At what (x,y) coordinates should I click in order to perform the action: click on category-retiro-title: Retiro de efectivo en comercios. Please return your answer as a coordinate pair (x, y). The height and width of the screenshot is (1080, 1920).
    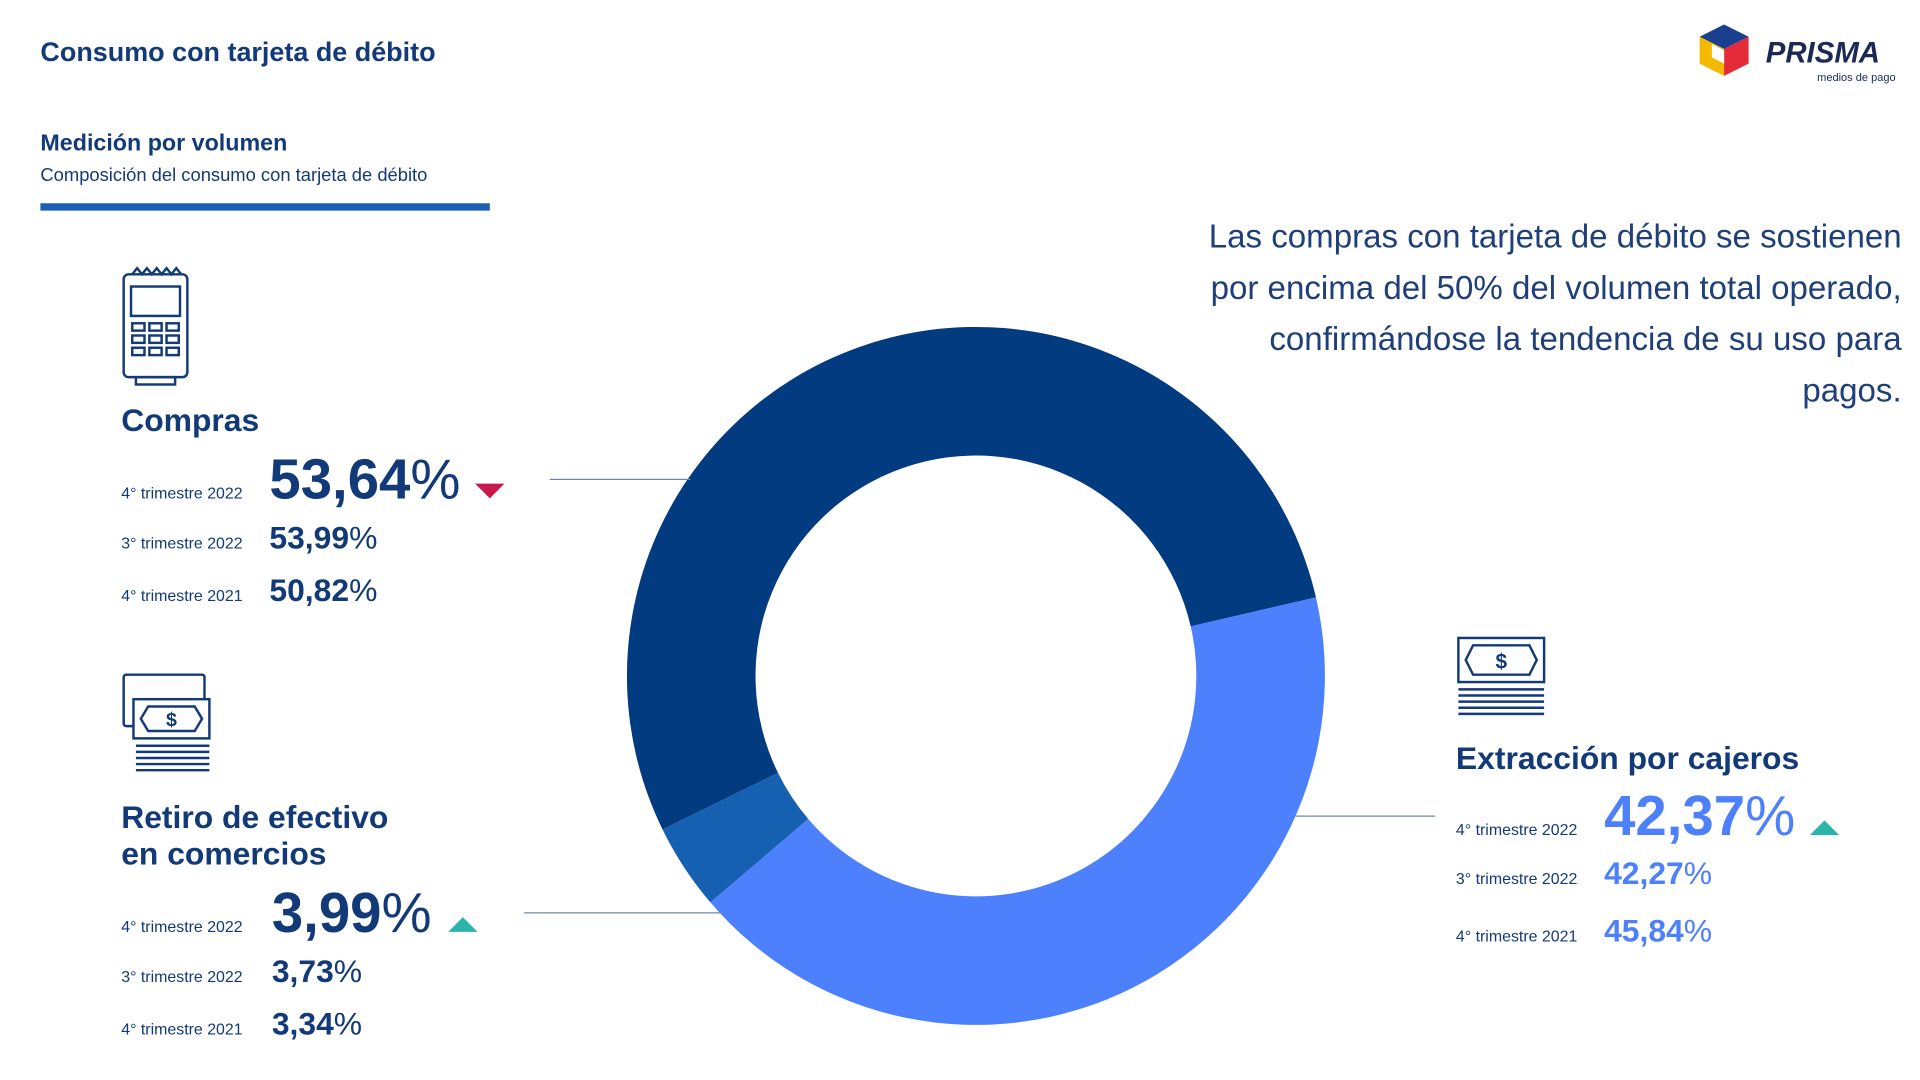
    Looking at the image, I should click on (254, 834).